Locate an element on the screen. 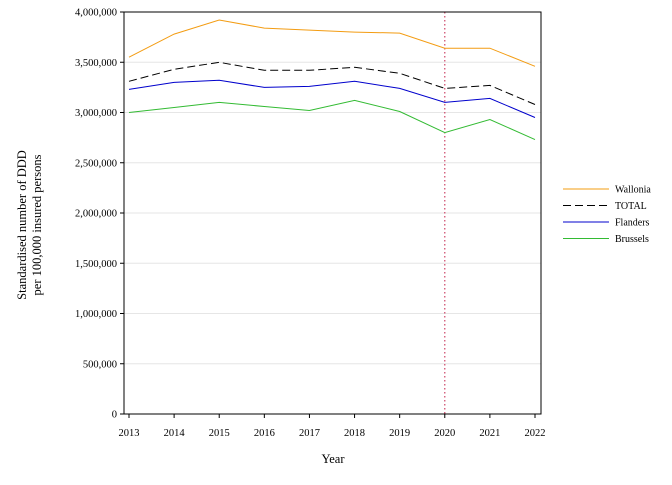 The width and height of the screenshot is (672, 485). y-tick-label: 0 is located at coordinates (114, 415).